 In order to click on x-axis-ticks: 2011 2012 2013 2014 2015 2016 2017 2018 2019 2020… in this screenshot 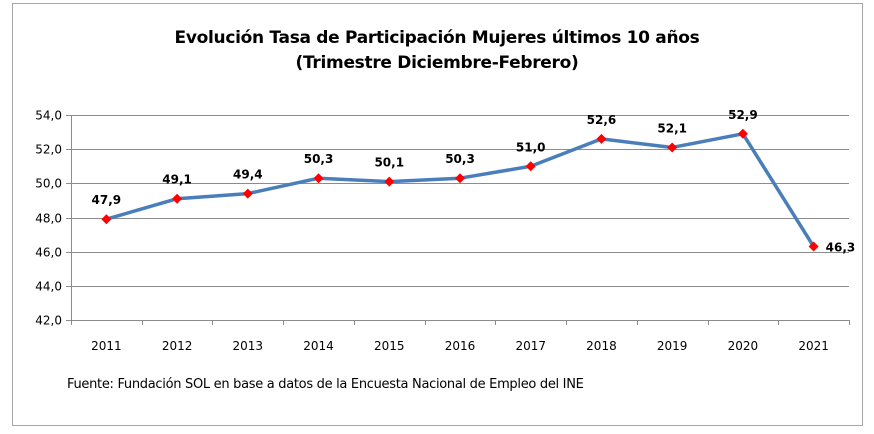, I will do `click(460, 336)`.